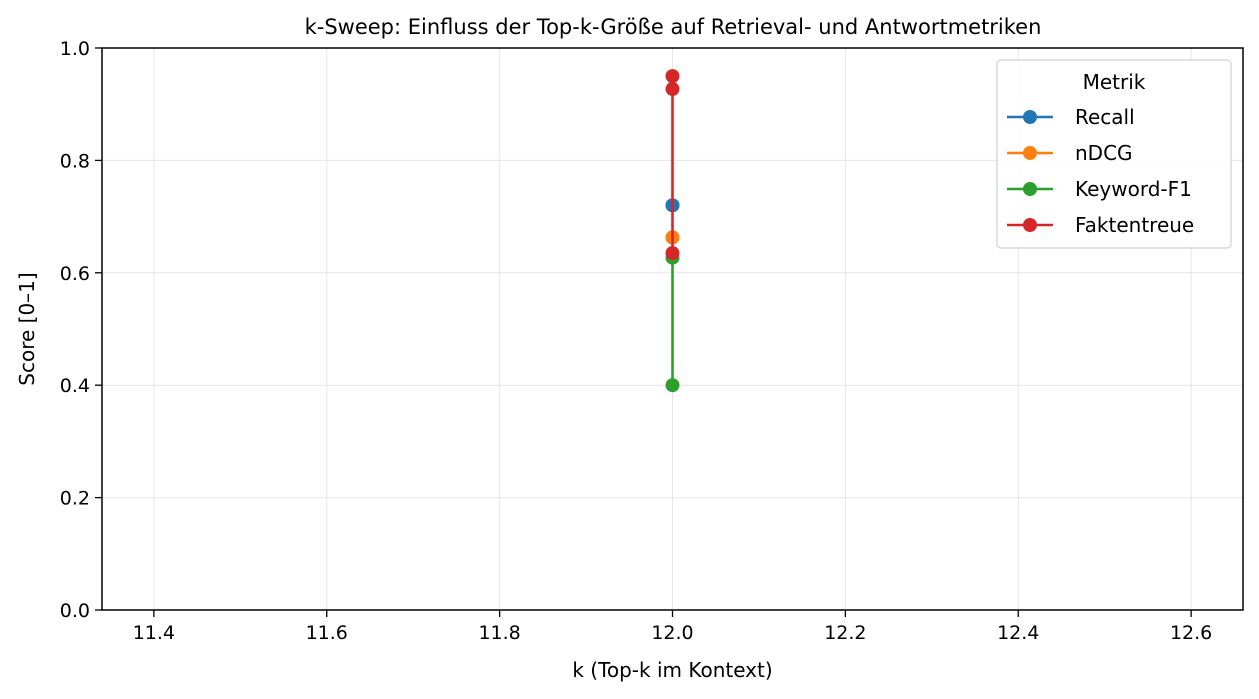 The height and width of the screenshot is (699, 1259). I want to click on legend-item: Keyword-F1, so click(1099, 189).